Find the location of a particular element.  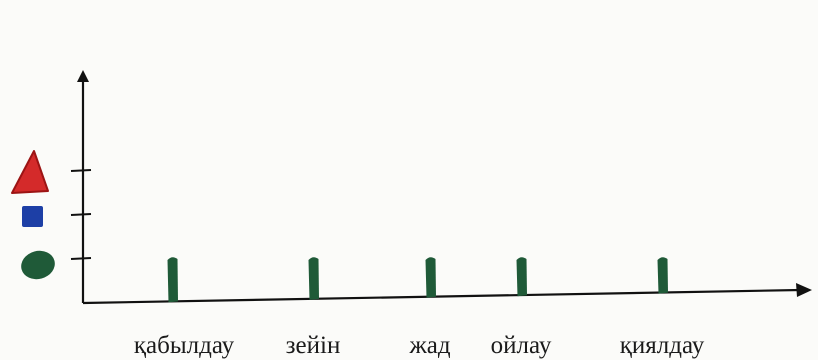

green-circle-icon is located at coordinates (38, 265).